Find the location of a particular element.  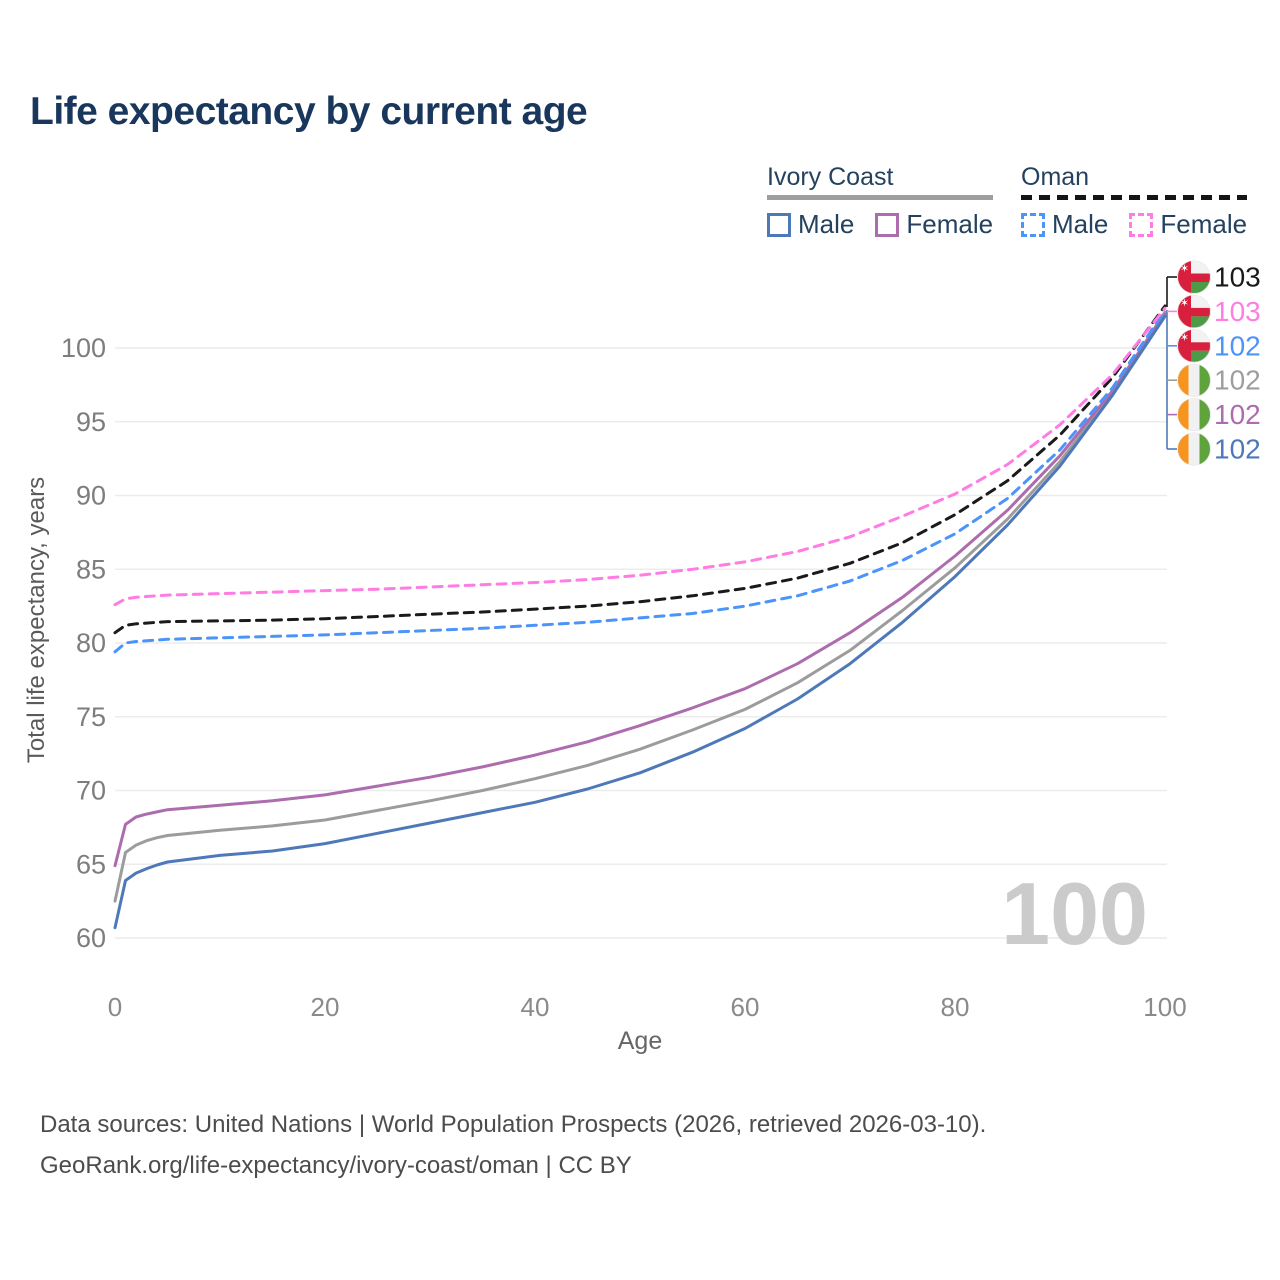

x-tick-label-100: 100 is located at coordinates (1164, 1007).